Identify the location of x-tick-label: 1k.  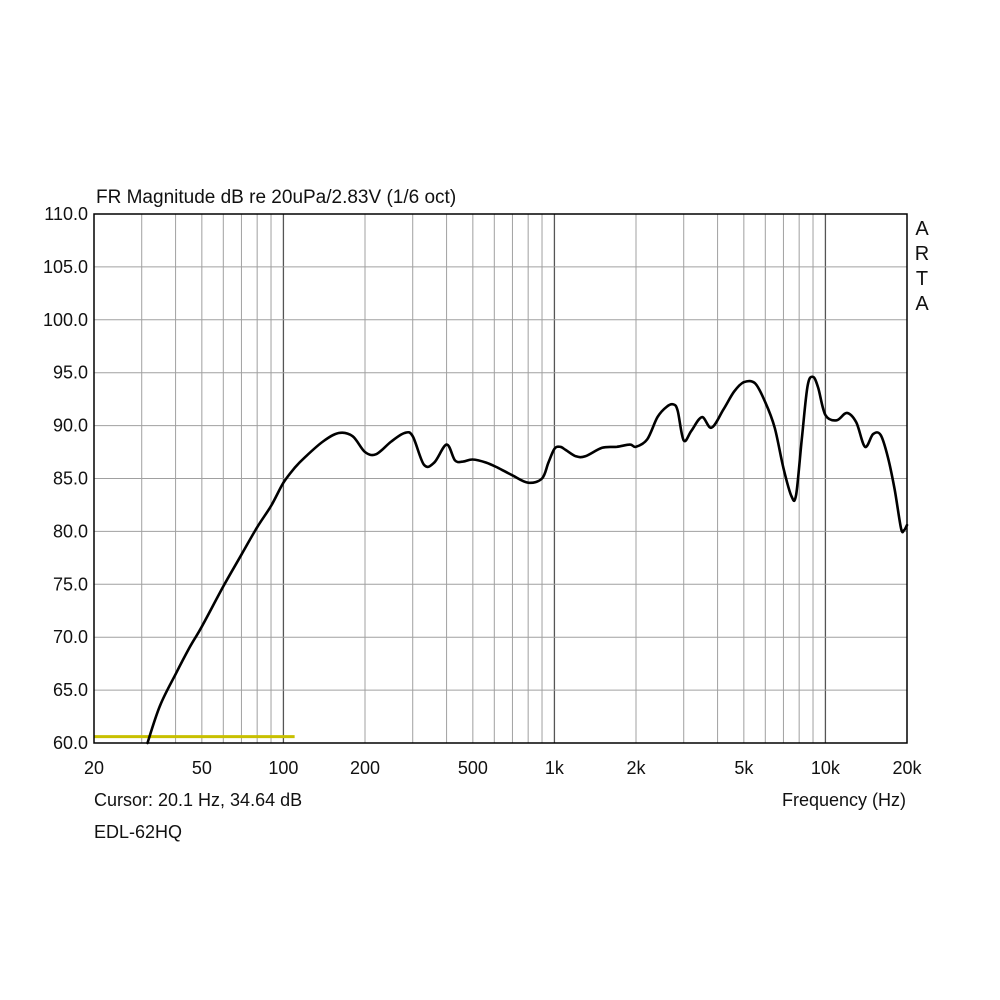
(555, 768).